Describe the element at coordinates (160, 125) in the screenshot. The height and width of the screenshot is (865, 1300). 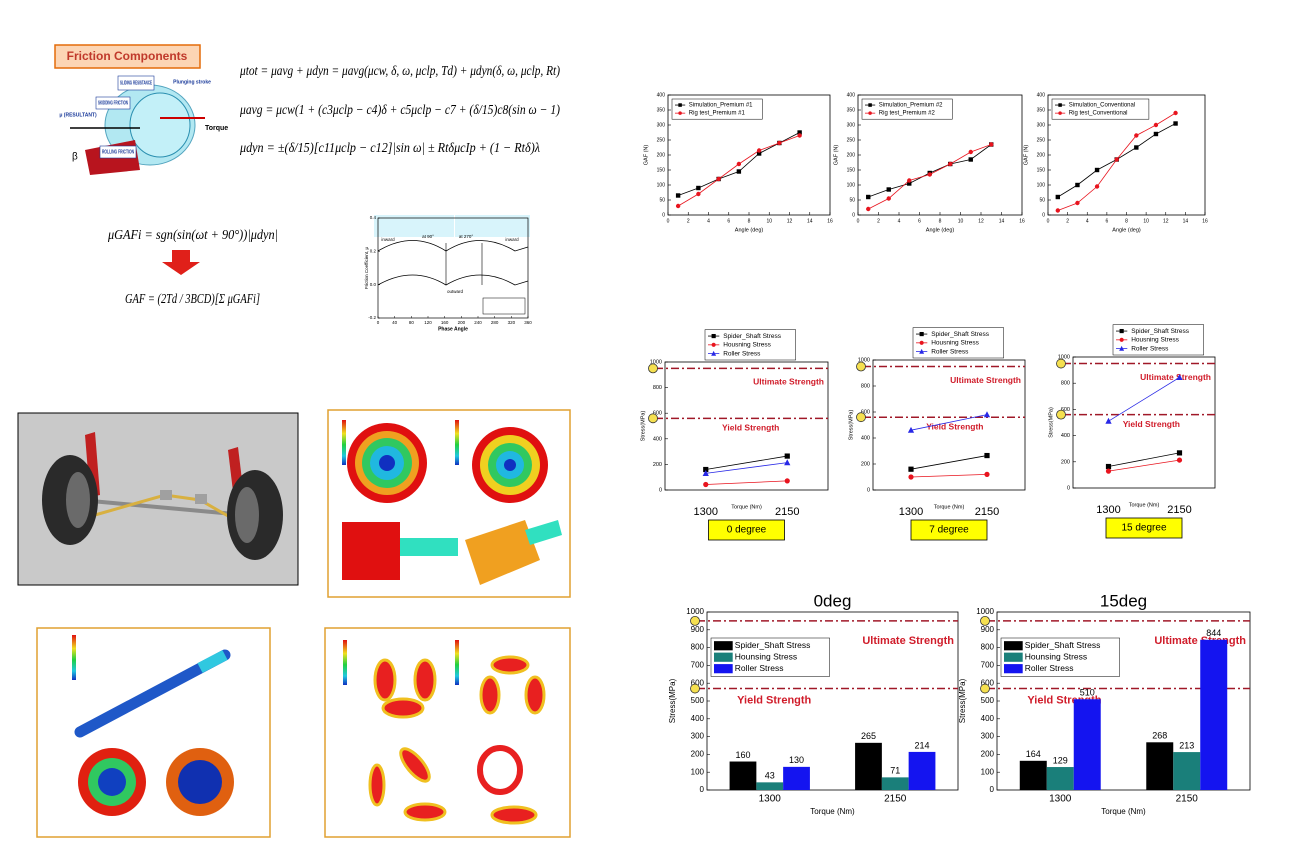
I see `housing-shape` at that location.